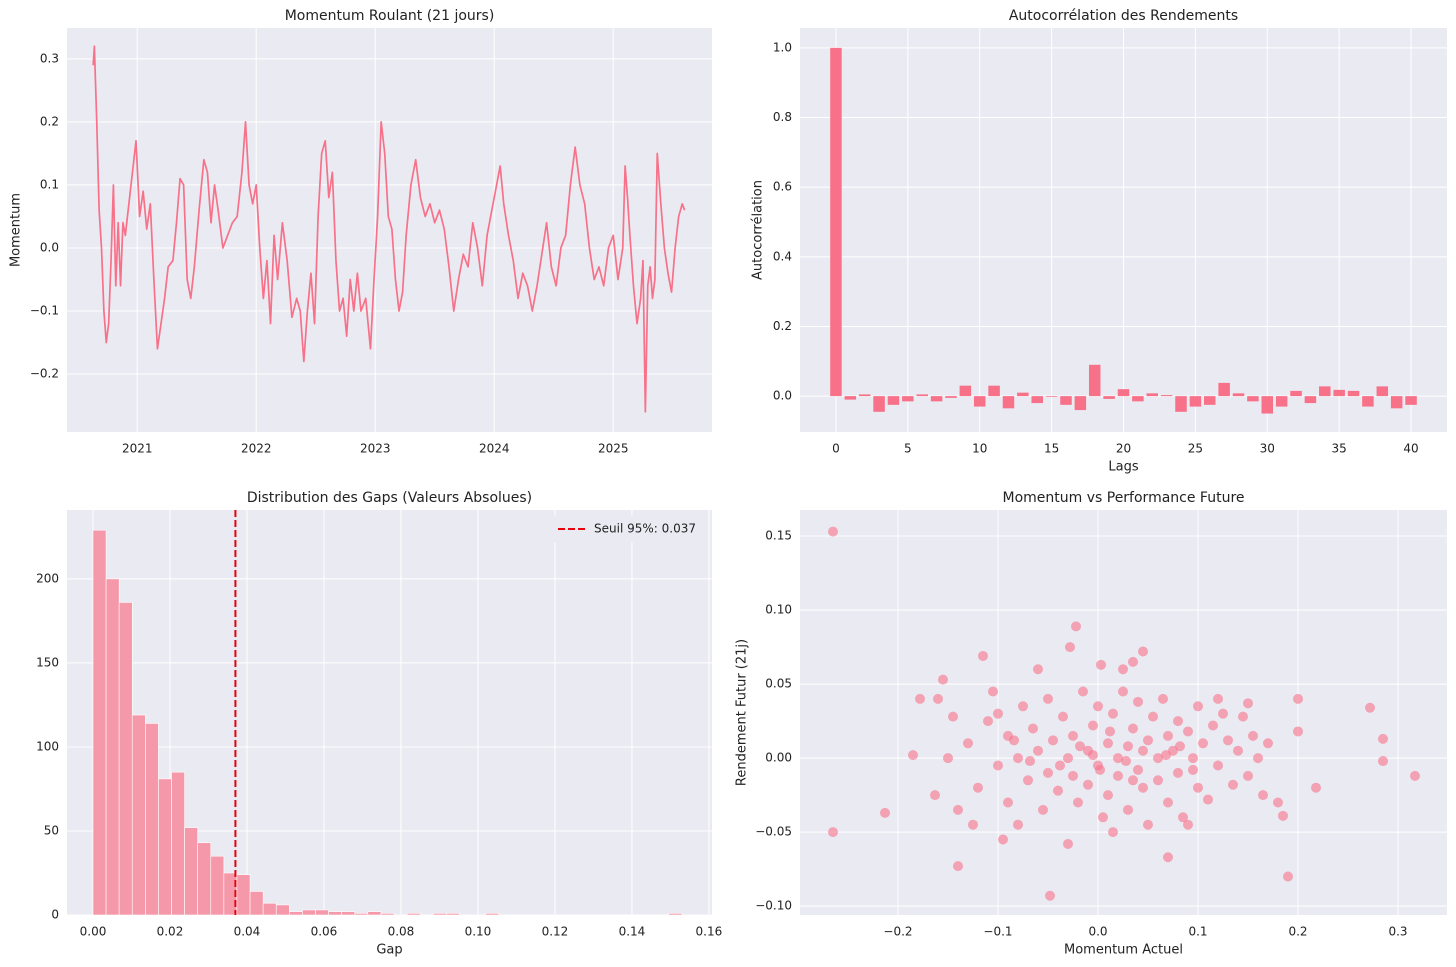  Describe the element at coordinates (93, 932) in the screenshot. I see `x-tick-label: 0.00` at that location.